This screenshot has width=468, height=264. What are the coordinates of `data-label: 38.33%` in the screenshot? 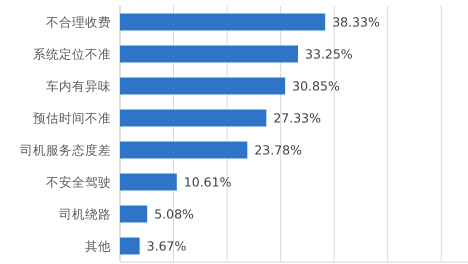 It's located at (356, 22).